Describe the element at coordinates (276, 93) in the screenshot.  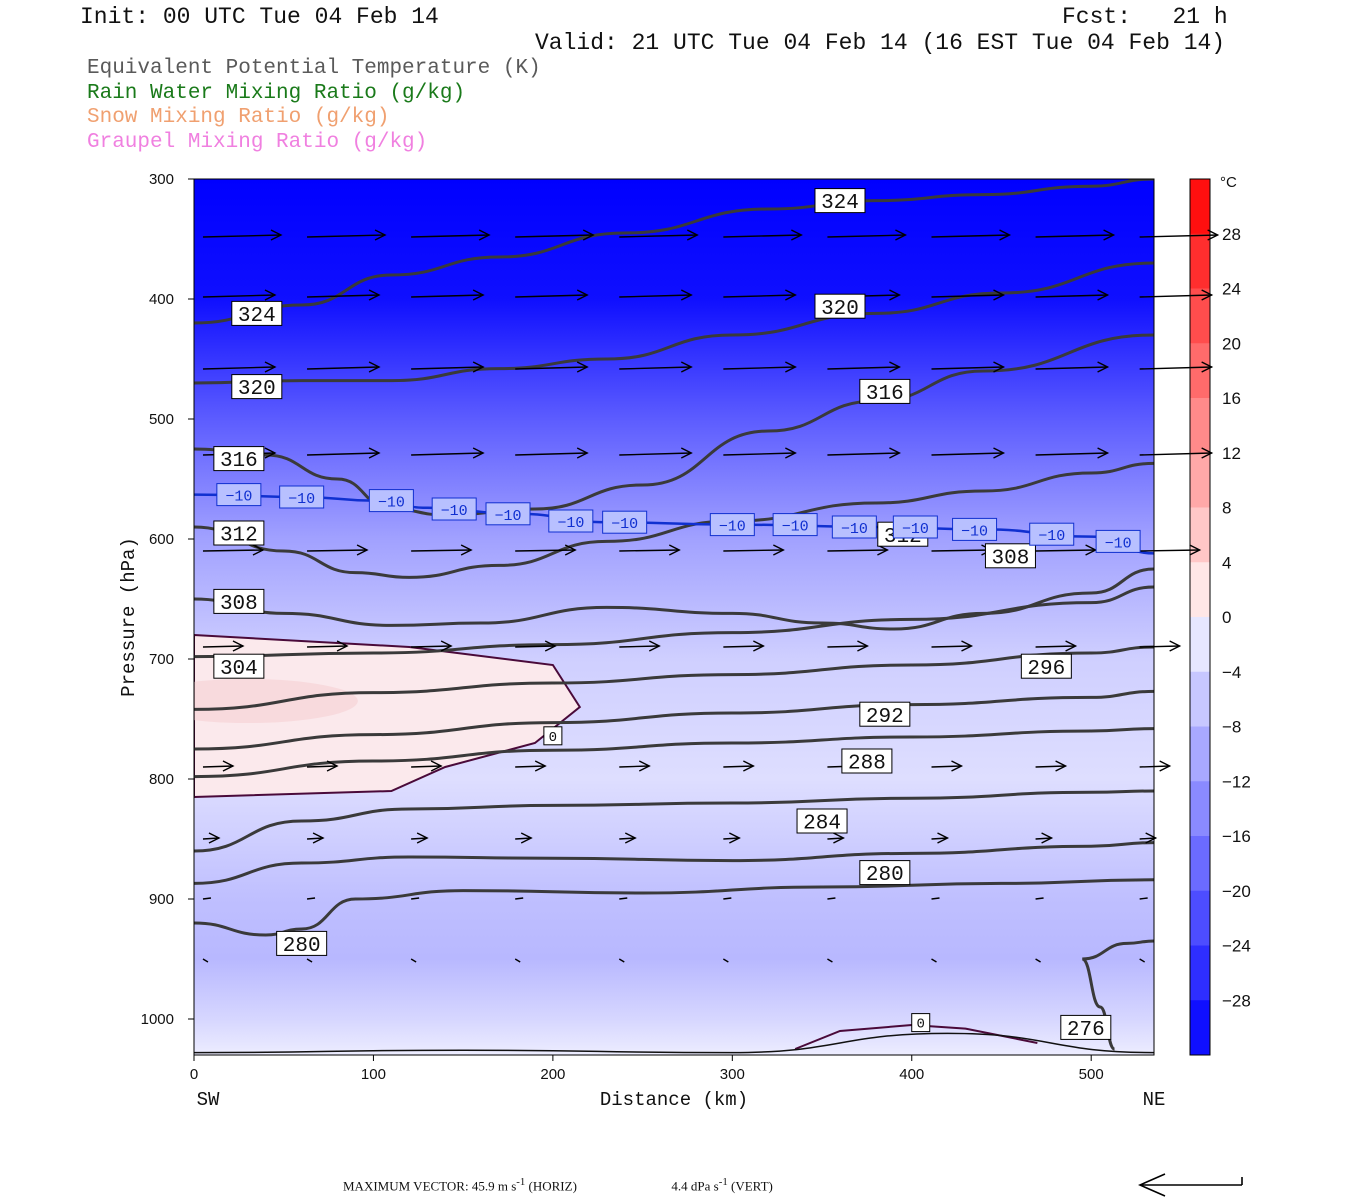
I see `legend-rain: Rain Water Mixing Ratio (g/kg)` at that location.